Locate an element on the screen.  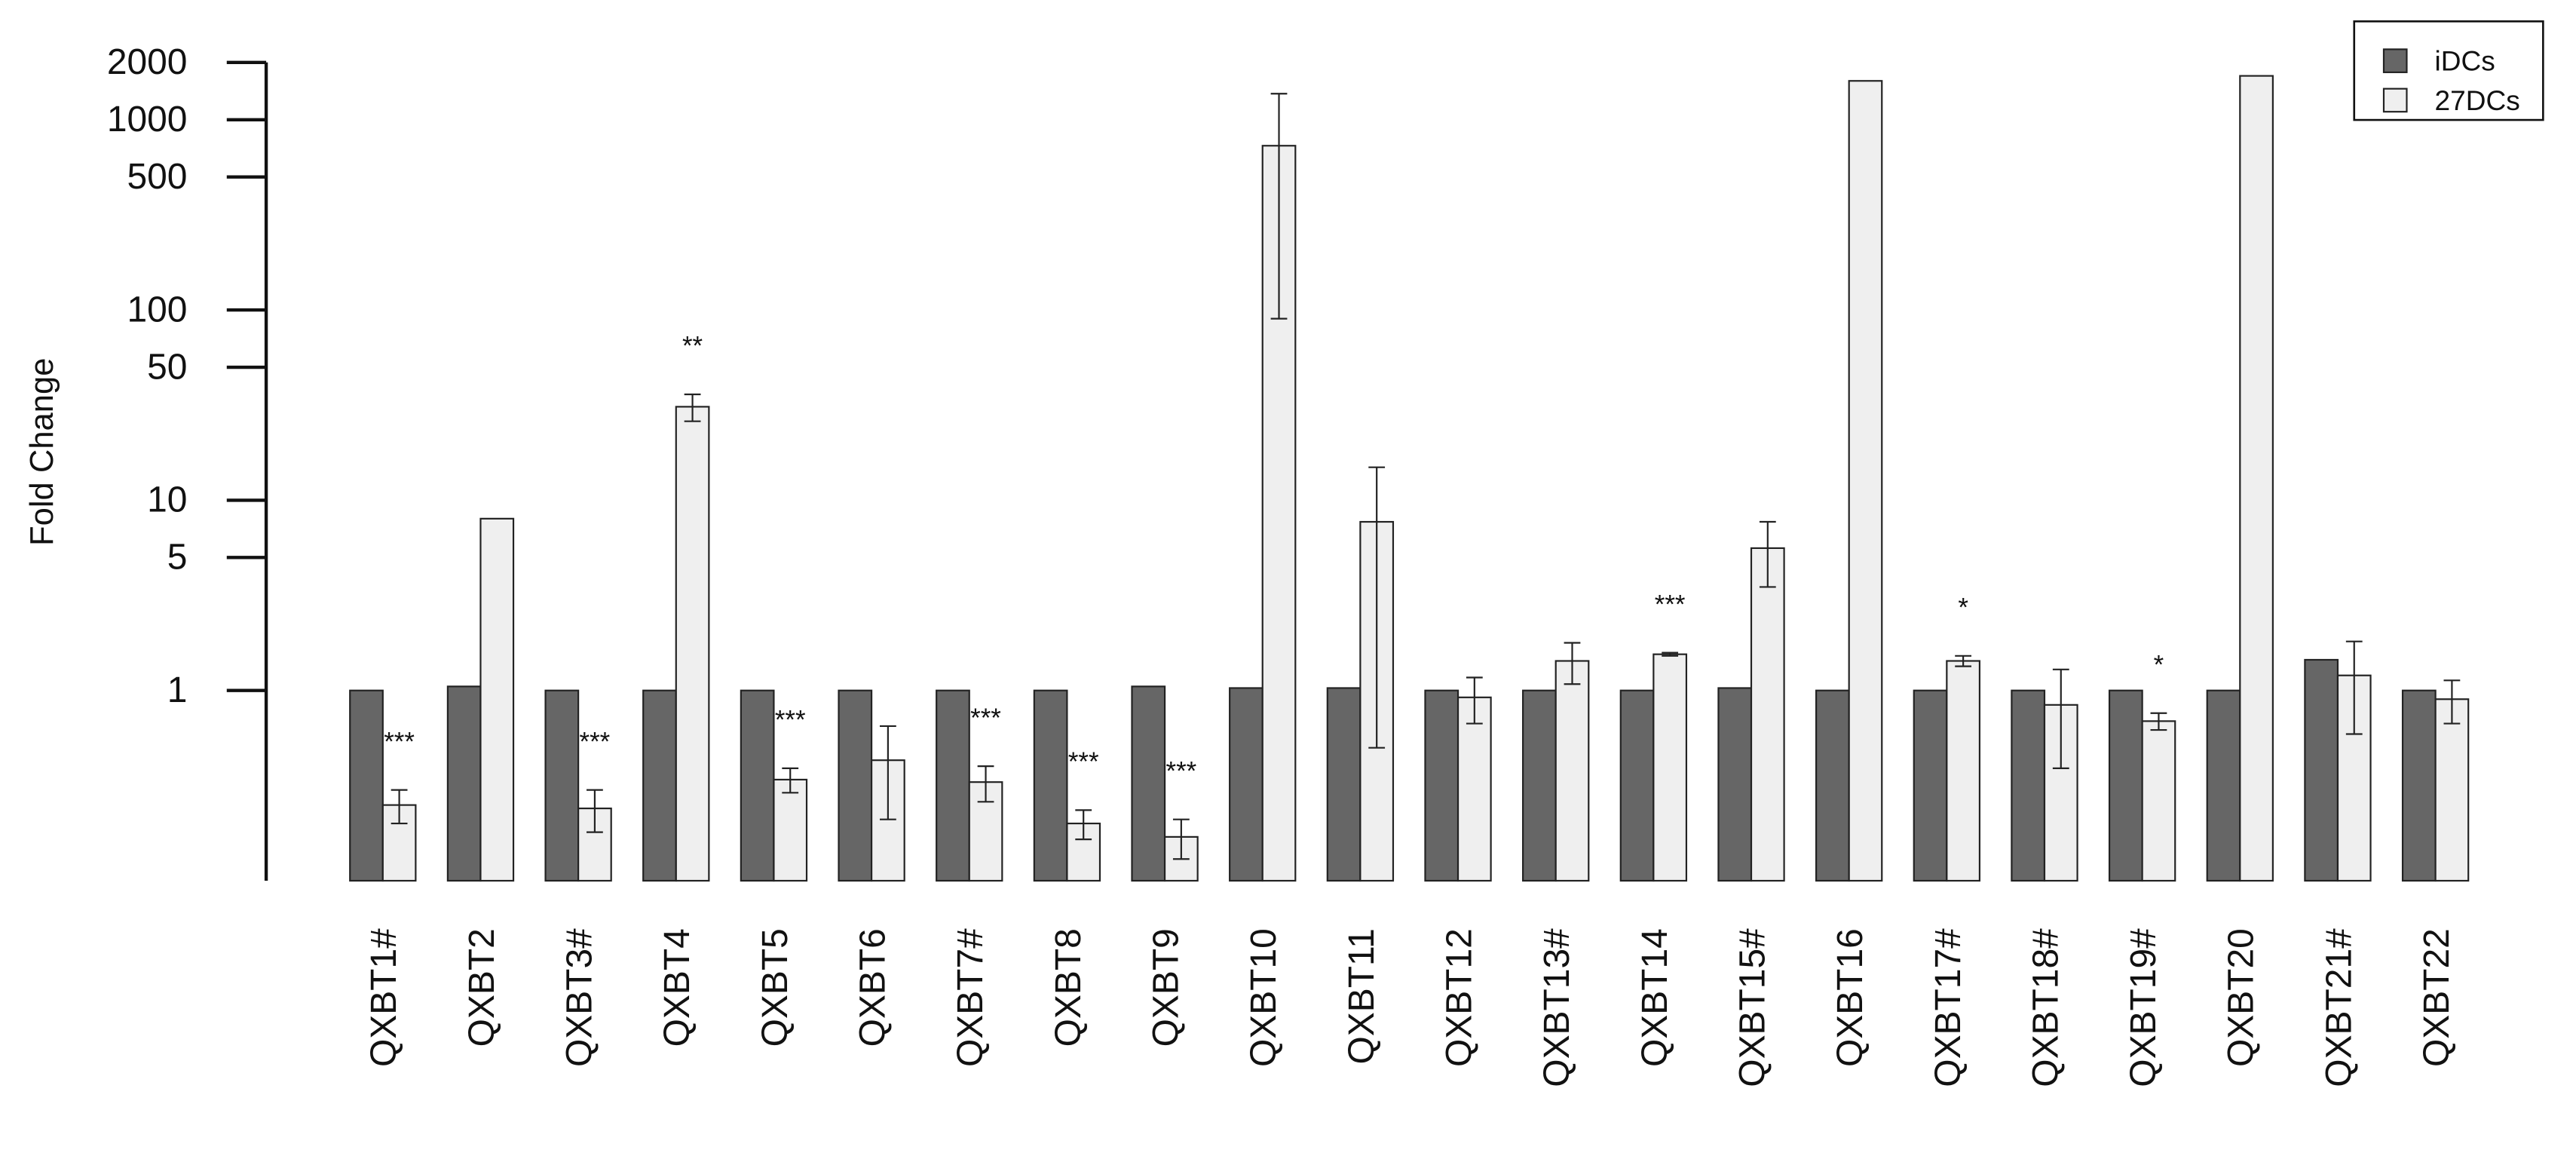
x-tick-label: QXBT16 is located at coordinates (1850, 997).